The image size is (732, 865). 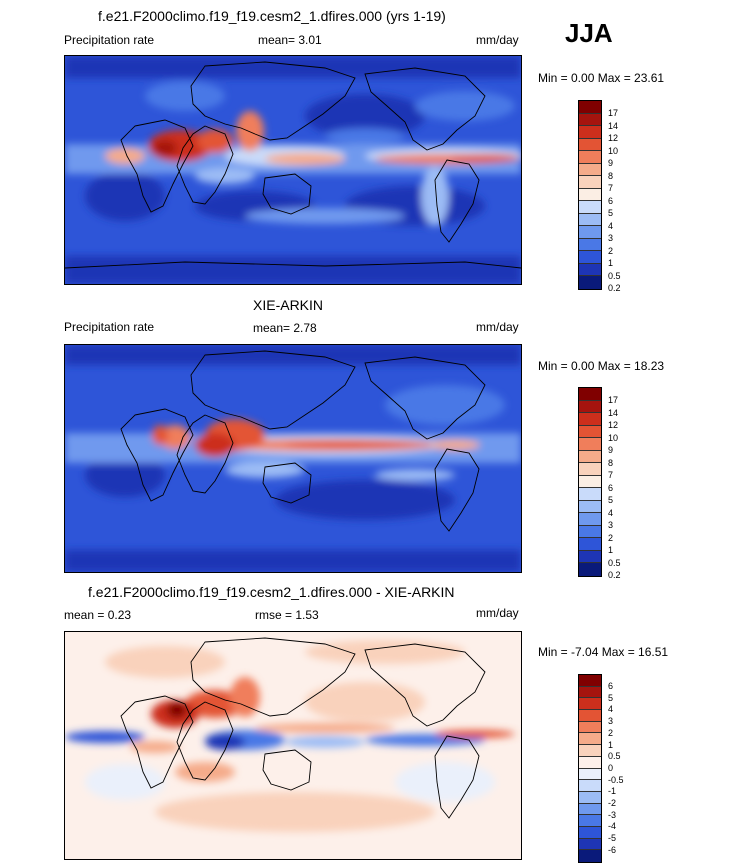 I want to click on colorbar-tick: 0, so click(x=611, y=767).